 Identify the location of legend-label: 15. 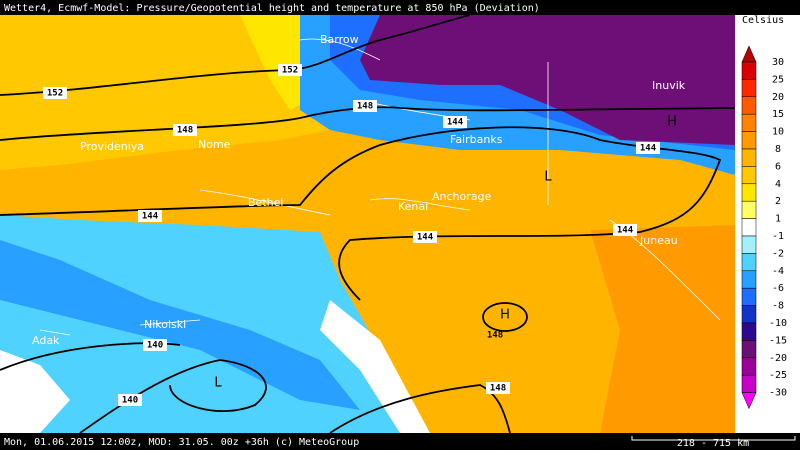
(778, 114).